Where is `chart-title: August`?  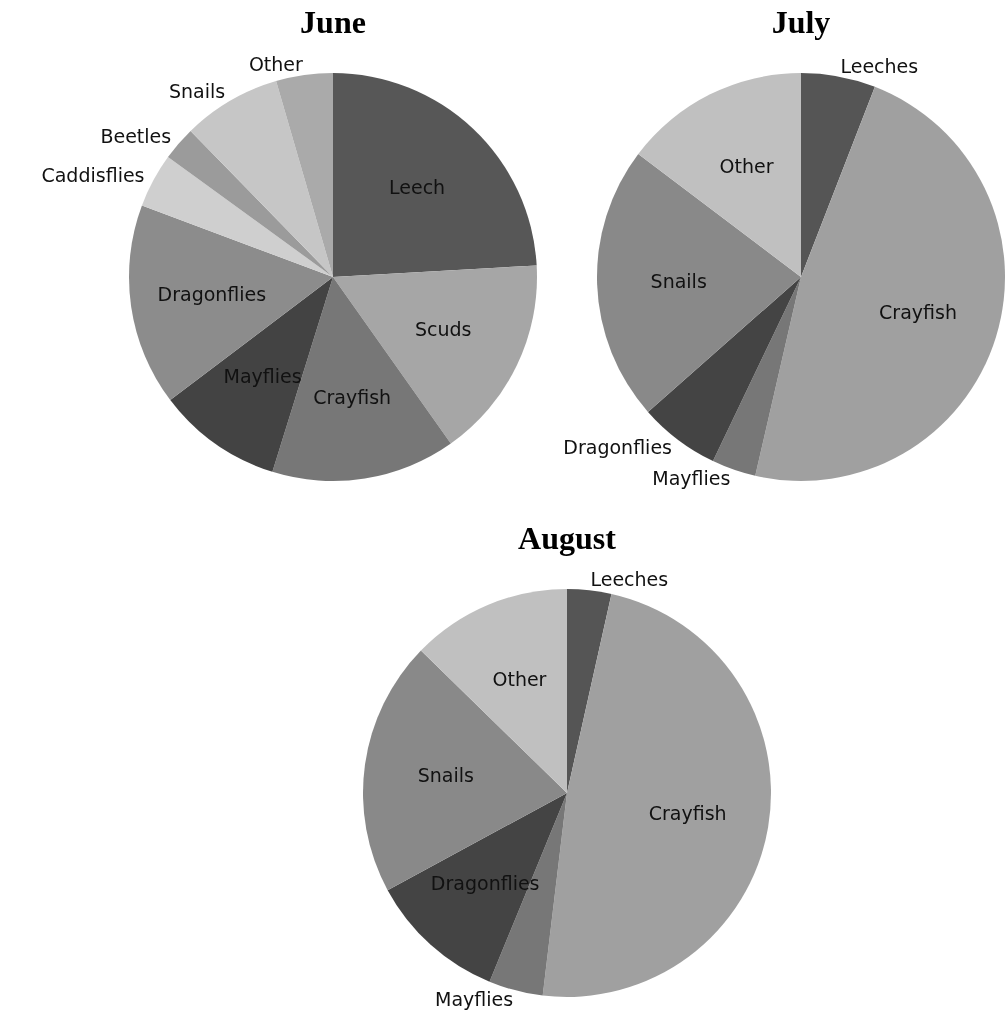
chart-title: August is located at coordinates (567, 538).